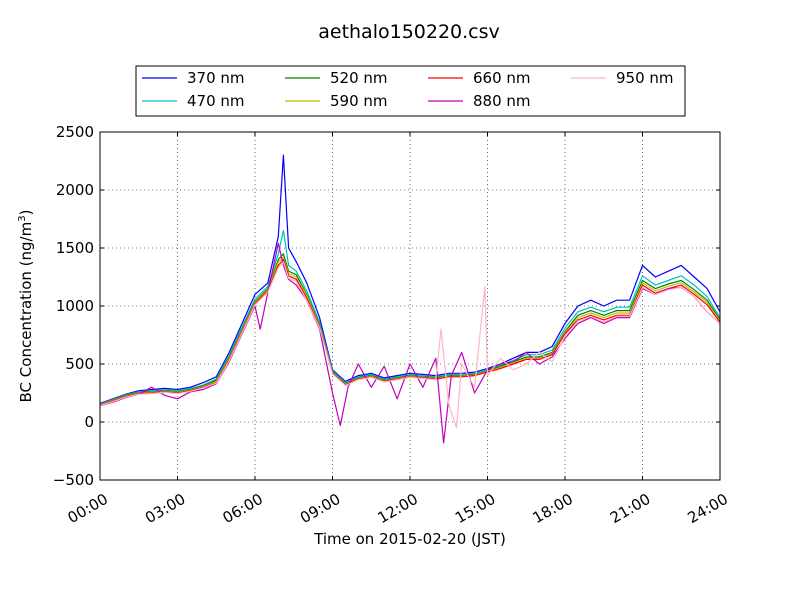 Image resolution: width=800 pixels, height=600 pixels. What do you see at coordinates (645, 78) in the screenshot?
I see `legend-label-950-nm: 950 nm` at bounding box center [645, 78].